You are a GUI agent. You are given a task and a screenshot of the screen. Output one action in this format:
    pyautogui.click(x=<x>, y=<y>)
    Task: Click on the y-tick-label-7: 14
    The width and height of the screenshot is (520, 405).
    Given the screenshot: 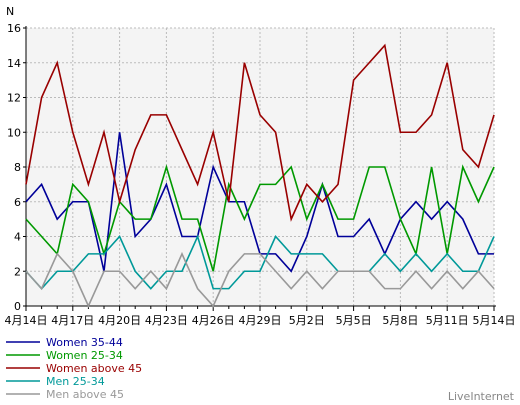 What is the action you would take?
    pyautogui.click(x=14, y=63)
    